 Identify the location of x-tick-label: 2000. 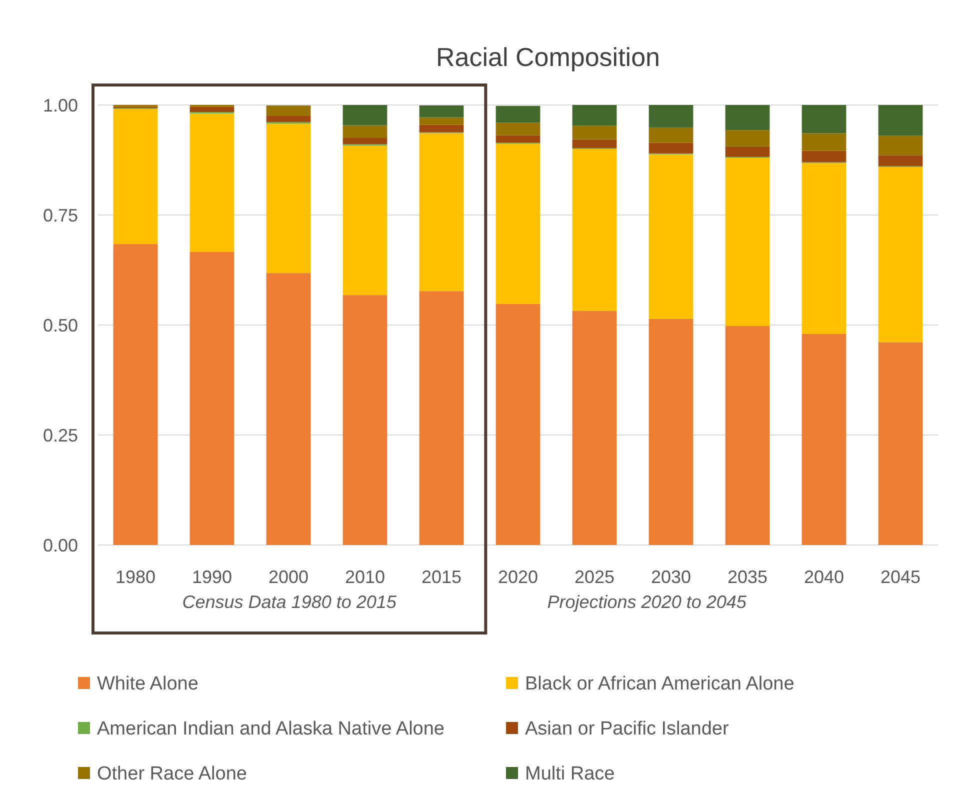
(288, 577).